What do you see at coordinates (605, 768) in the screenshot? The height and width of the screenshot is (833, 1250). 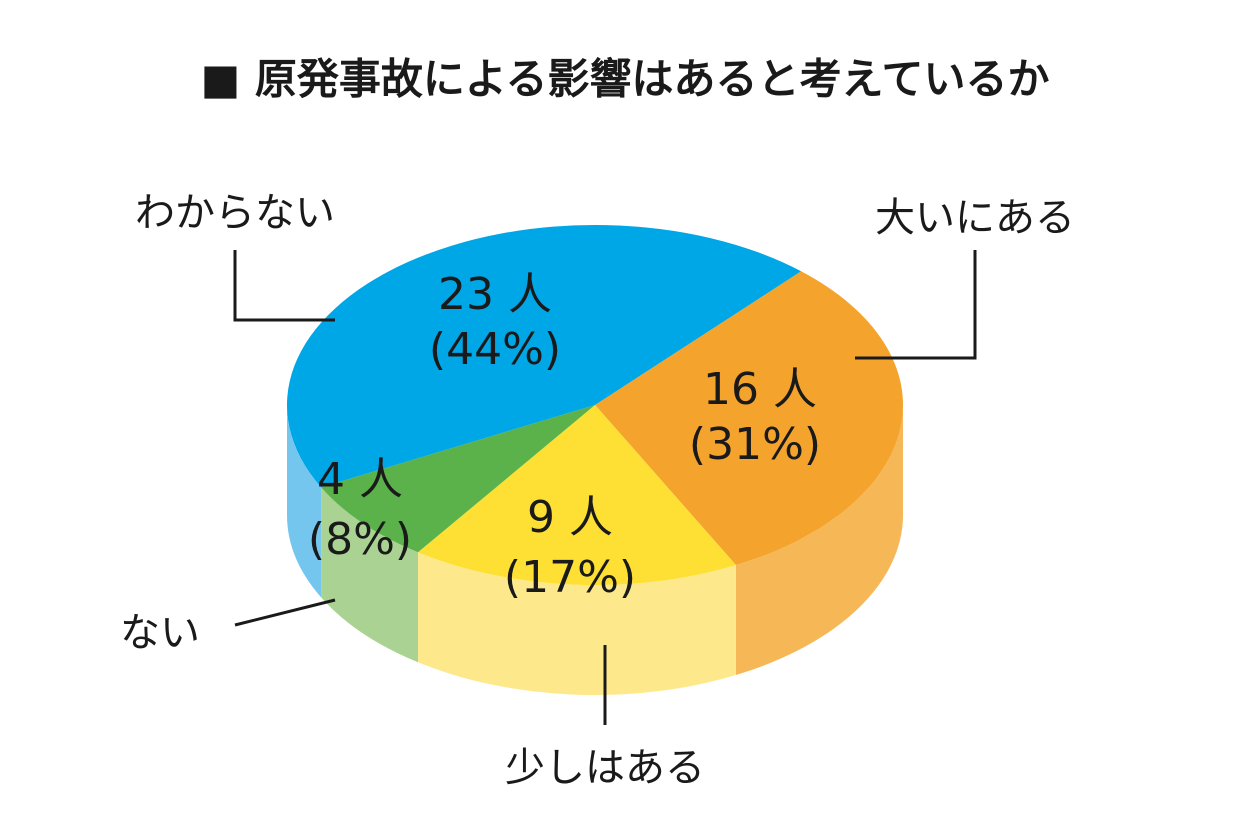 I see `category-label: 少しはある` at bounding box center [605, 768].